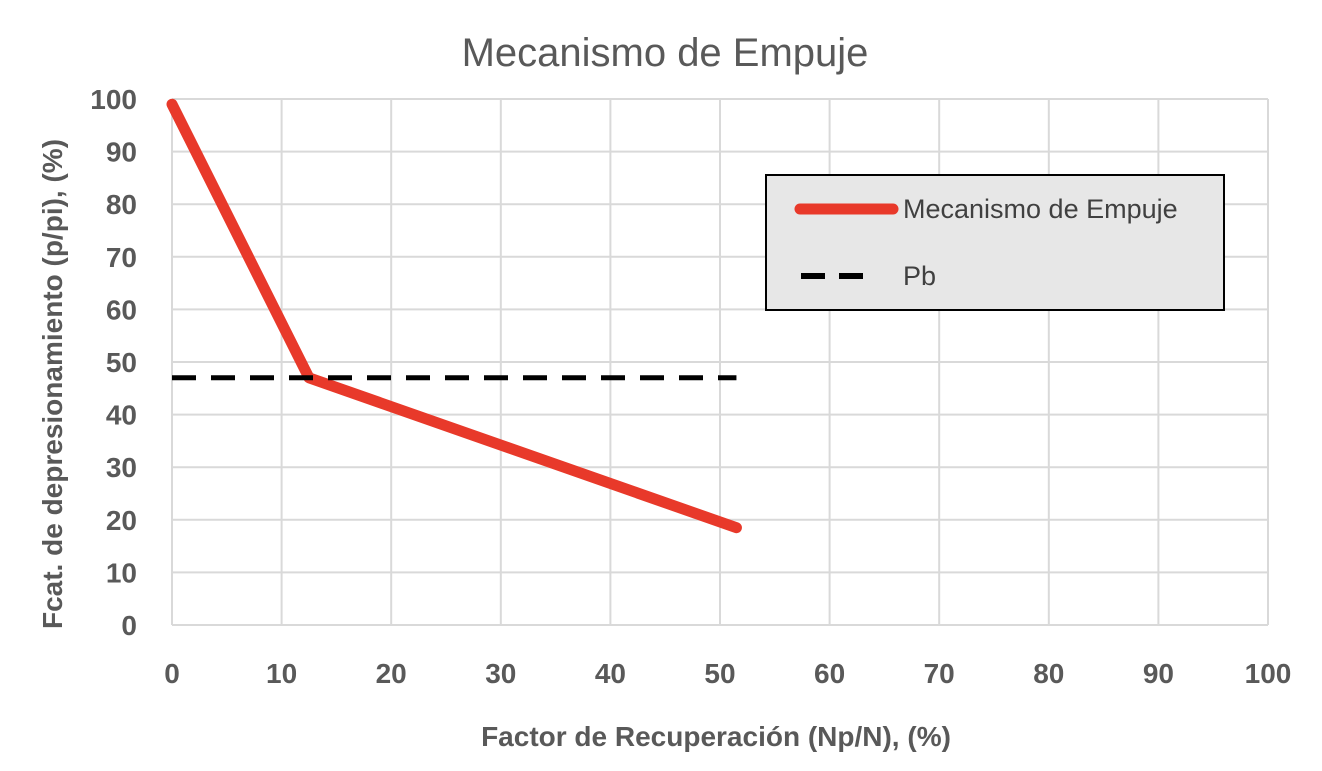  I want to click on legend-box, so click(995, 242).